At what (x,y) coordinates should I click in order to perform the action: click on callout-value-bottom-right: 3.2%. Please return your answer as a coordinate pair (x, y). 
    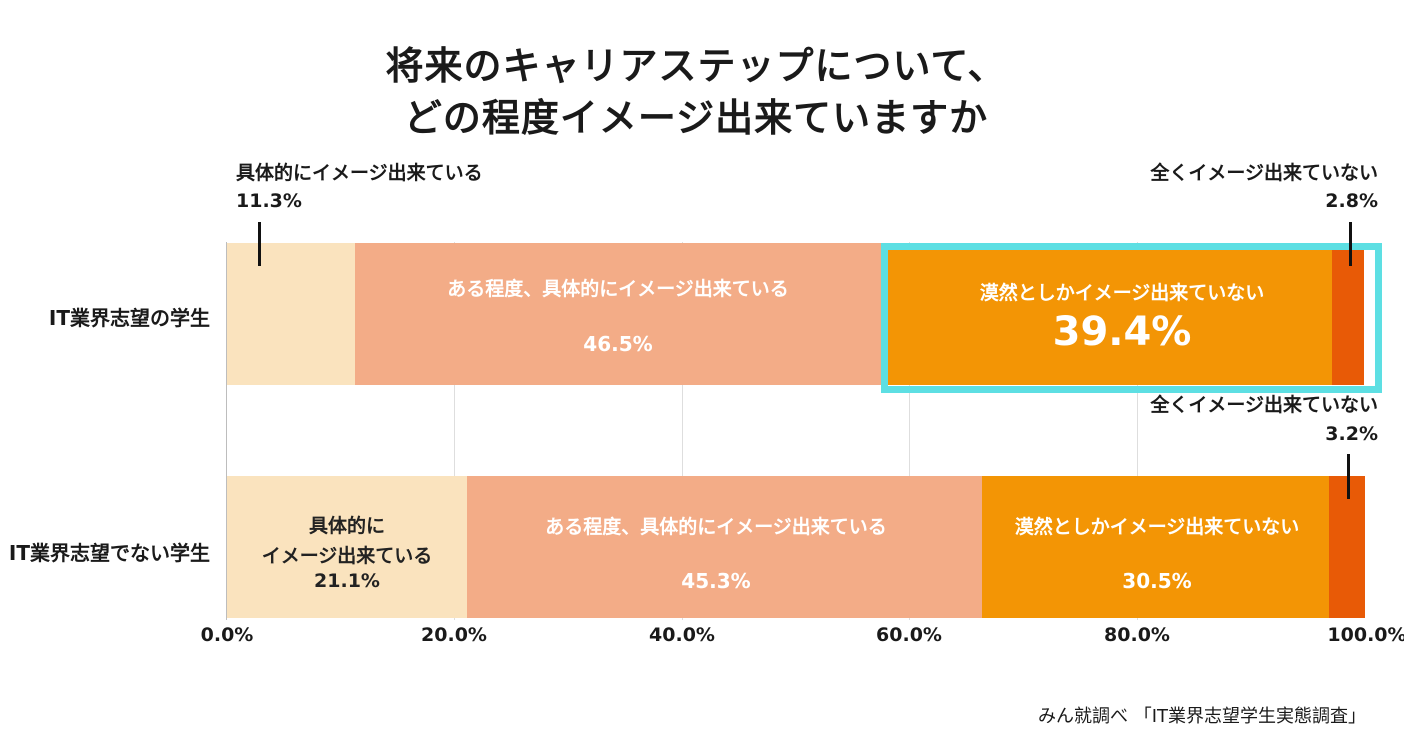
    Looking at the image, I should click on (1351, 434).